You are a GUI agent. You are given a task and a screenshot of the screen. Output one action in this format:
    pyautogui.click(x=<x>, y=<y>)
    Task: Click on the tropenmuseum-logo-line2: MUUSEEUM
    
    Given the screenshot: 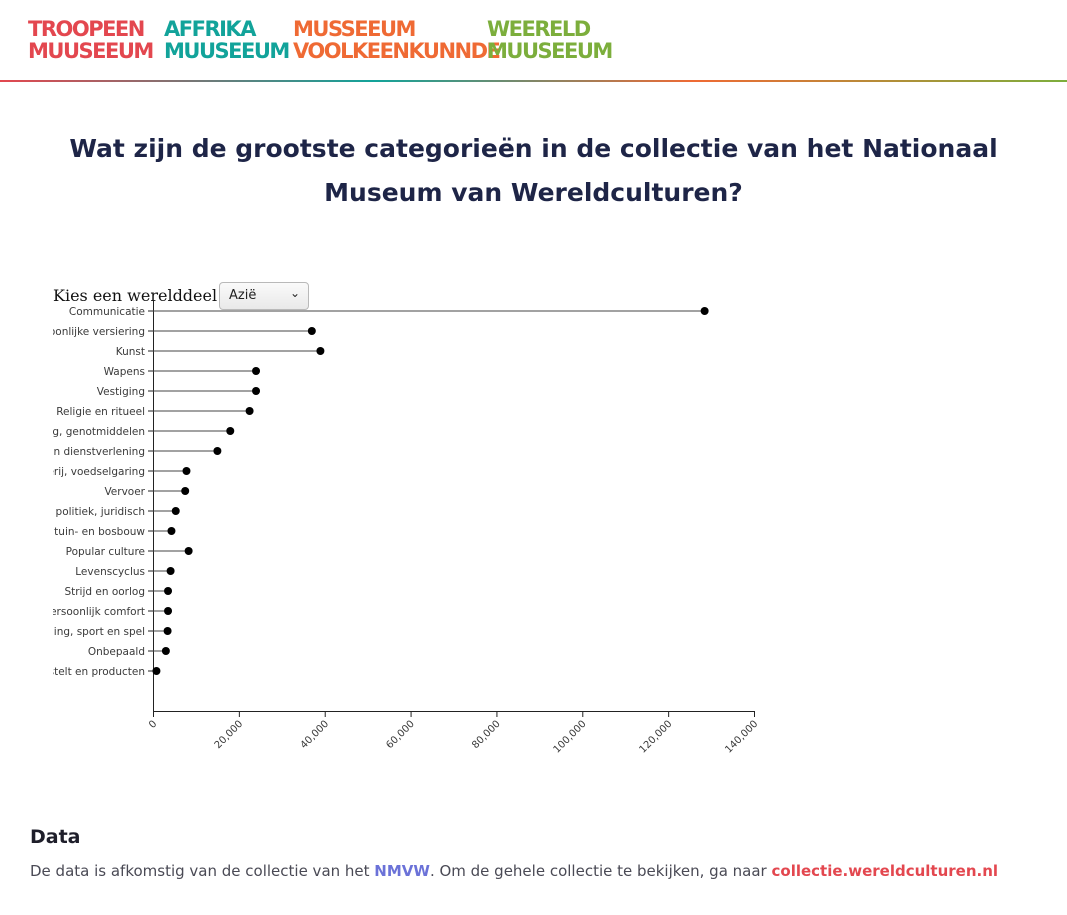 What is the action you would take?
    pyautogui.click(x=91, y=51)
    